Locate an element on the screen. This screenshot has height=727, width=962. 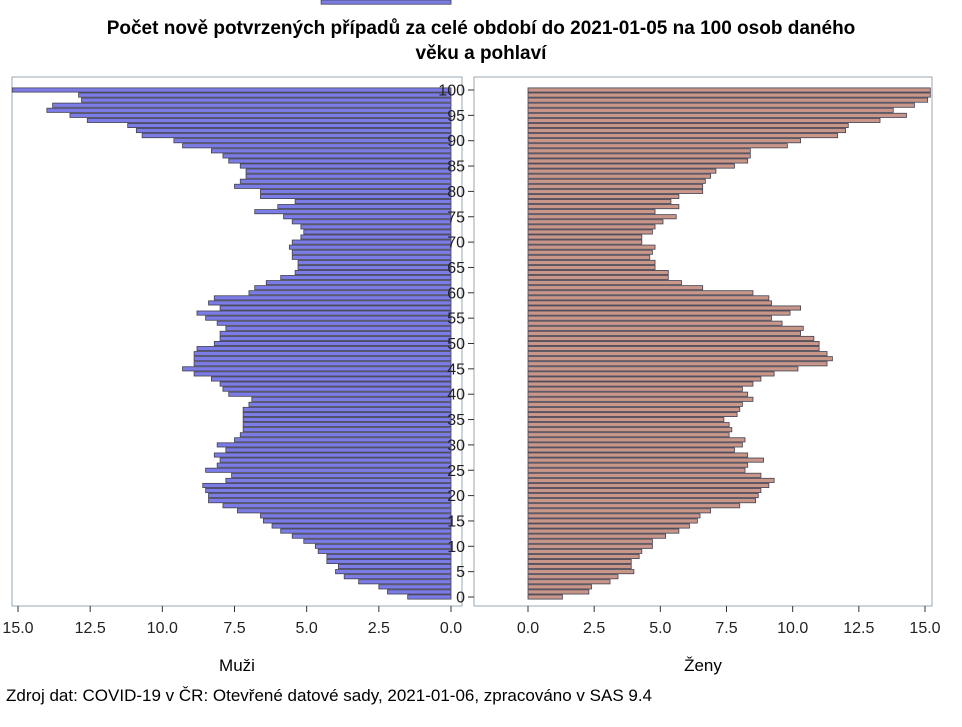
y-tick-label: 75 is located at coordinates (456, 217).